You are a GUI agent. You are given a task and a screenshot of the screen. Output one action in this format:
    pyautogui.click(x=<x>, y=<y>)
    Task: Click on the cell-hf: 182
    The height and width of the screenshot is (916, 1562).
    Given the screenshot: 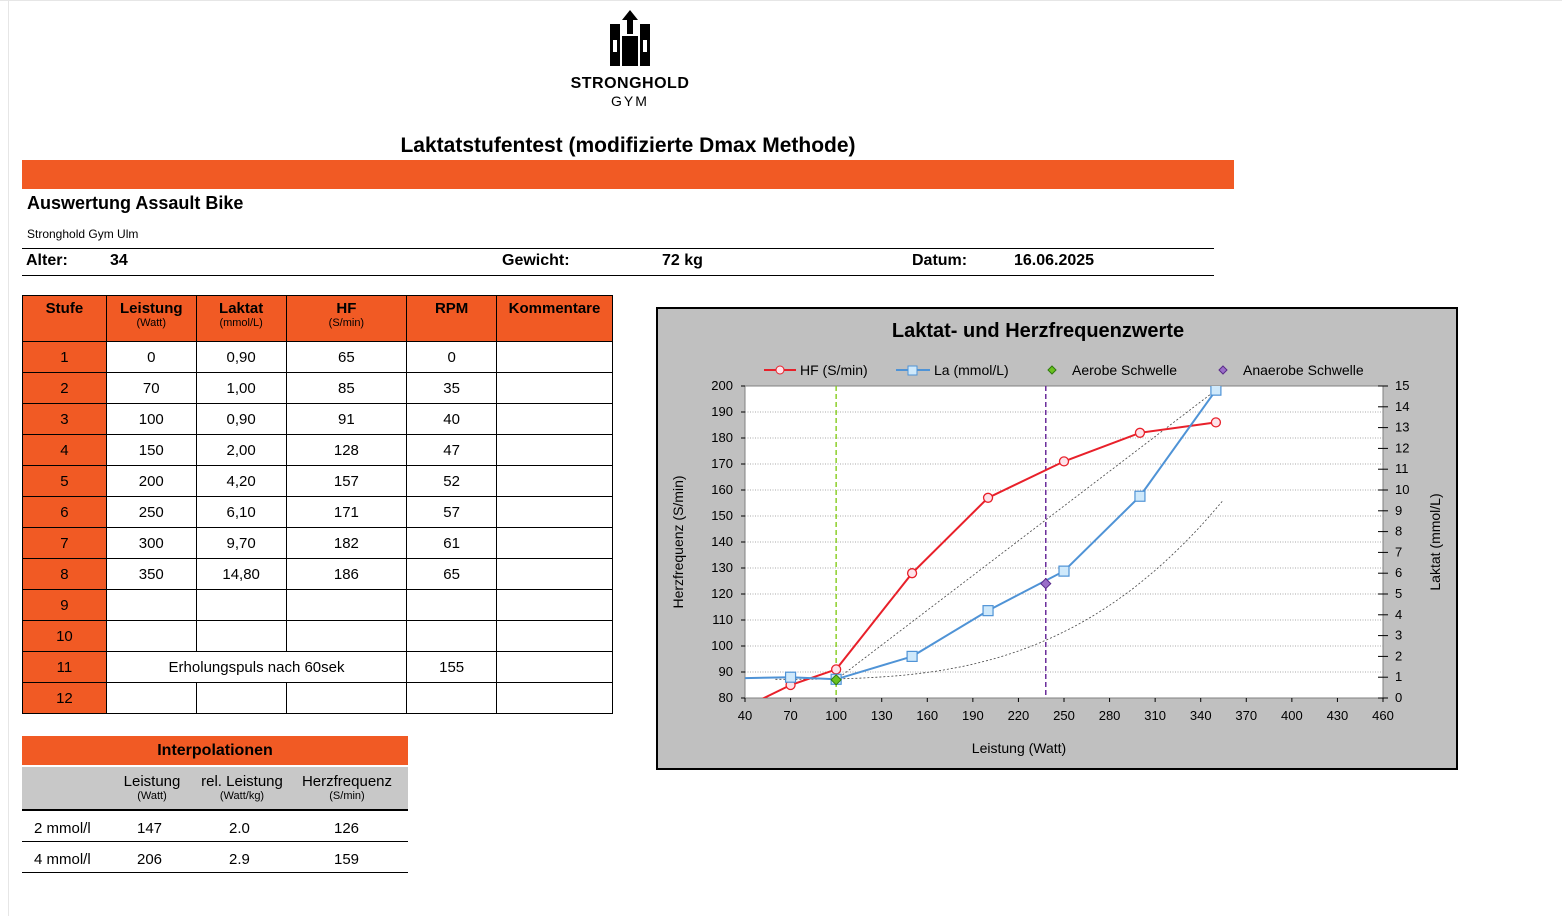 What is the action you would take?
    pyautogui.click(x=346, y=543)
    